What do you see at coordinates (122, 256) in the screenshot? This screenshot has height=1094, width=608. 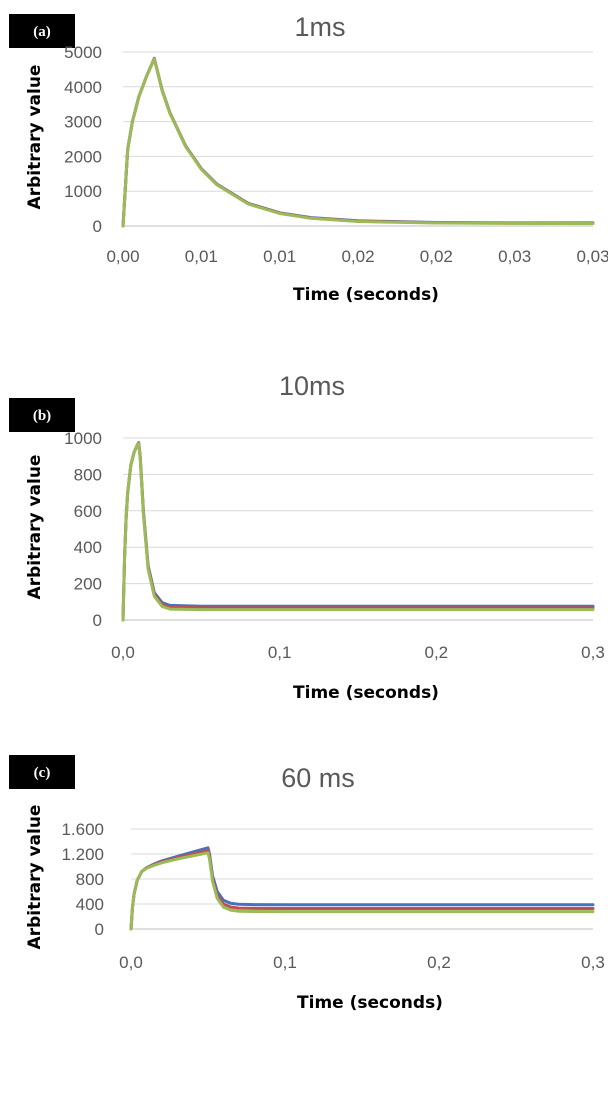 I see `x-tick-label: 0,00` at bounding box center [122, 256].